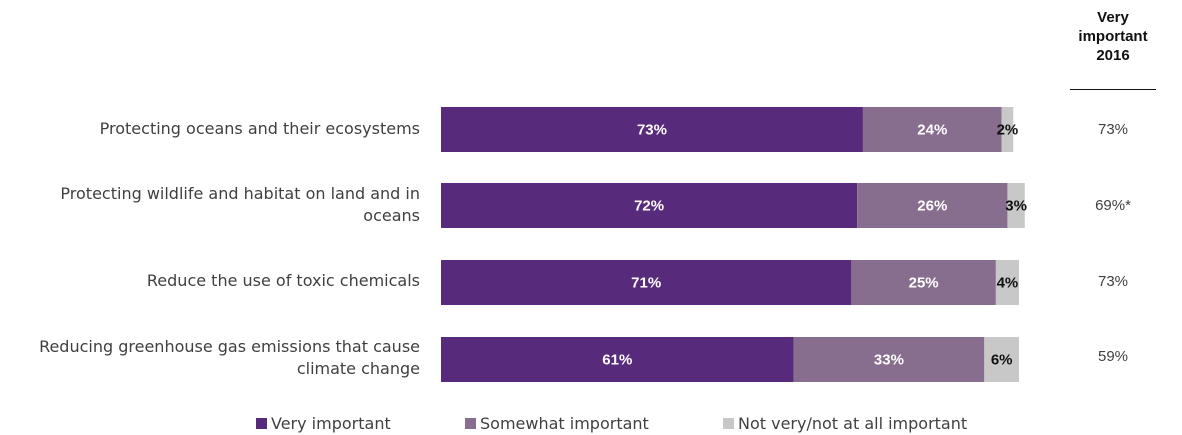 The height and width of the screenshot is (435, 1182). What do you see at coordinates (1113, 17) in the screenshot?
I see `comparison-header-line: Very` at bounding box center [1113, 17].